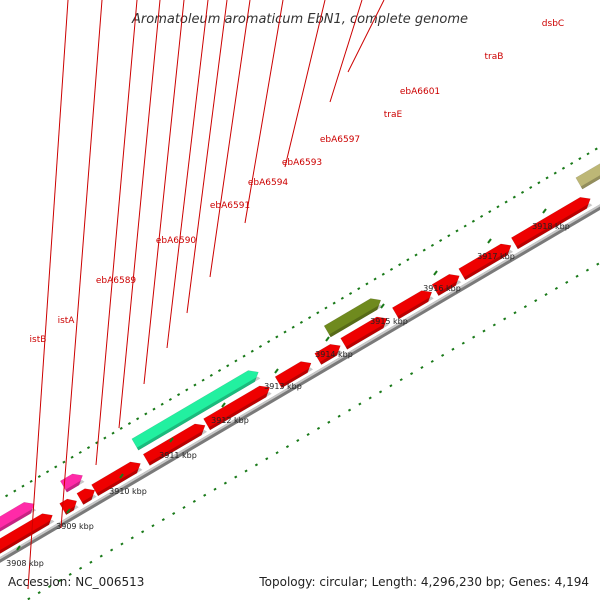 The height and width of the screenshot is (600, 600). What do you see at coordinates (207, 157) in the screenshot?
I see `leader-line-ebA6594` at bounding box center [207, 157].